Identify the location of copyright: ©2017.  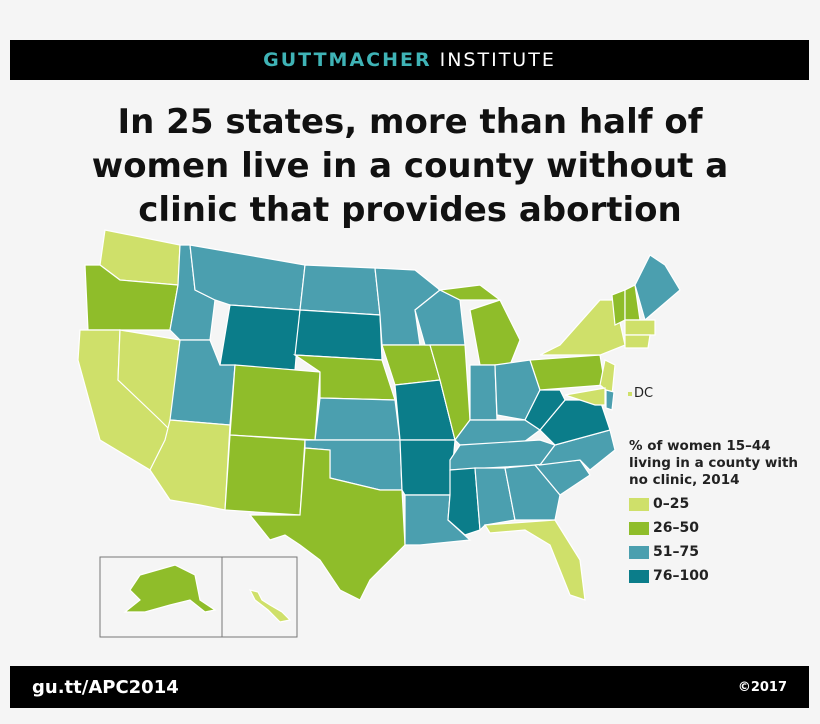
(762, 687).